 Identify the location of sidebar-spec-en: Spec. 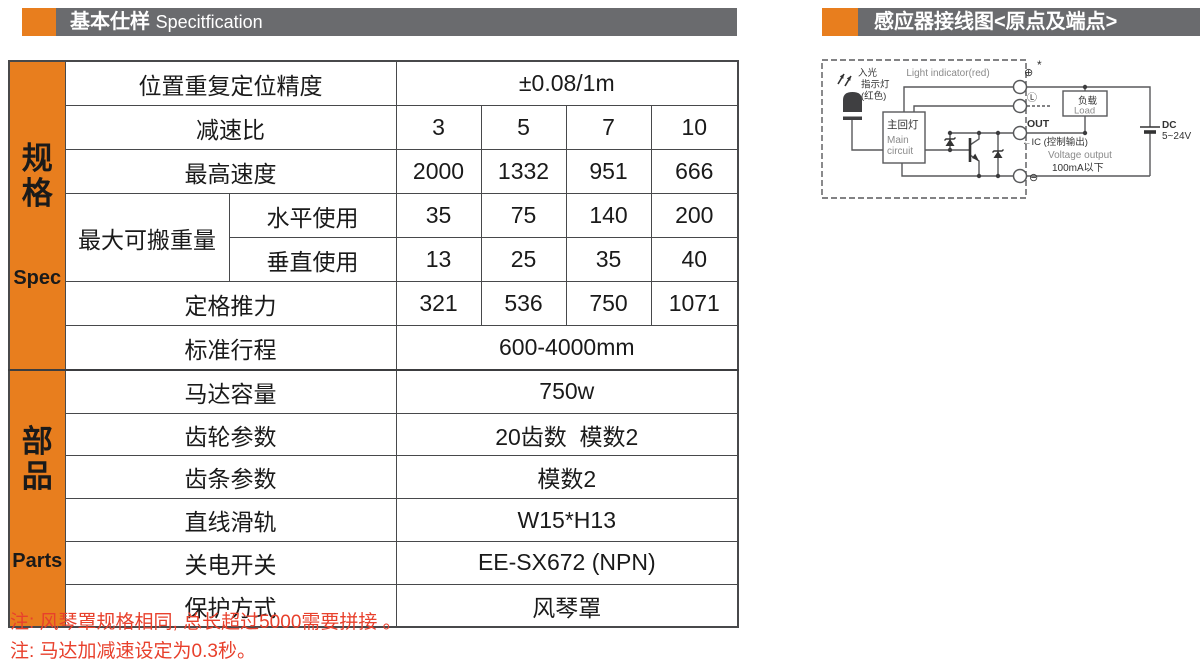
(37, 278).